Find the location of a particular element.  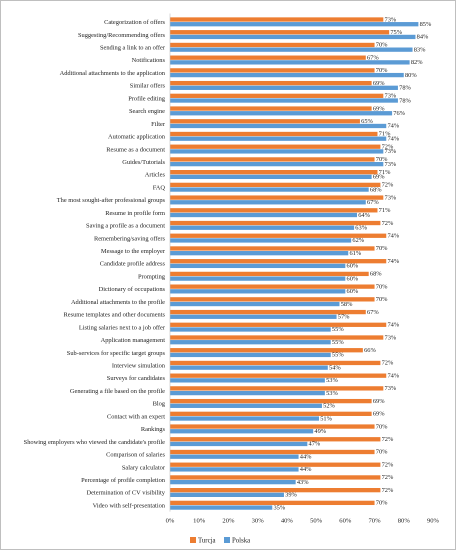

bar-polska-candidate-profile-address is located at coordinates (258, 266).